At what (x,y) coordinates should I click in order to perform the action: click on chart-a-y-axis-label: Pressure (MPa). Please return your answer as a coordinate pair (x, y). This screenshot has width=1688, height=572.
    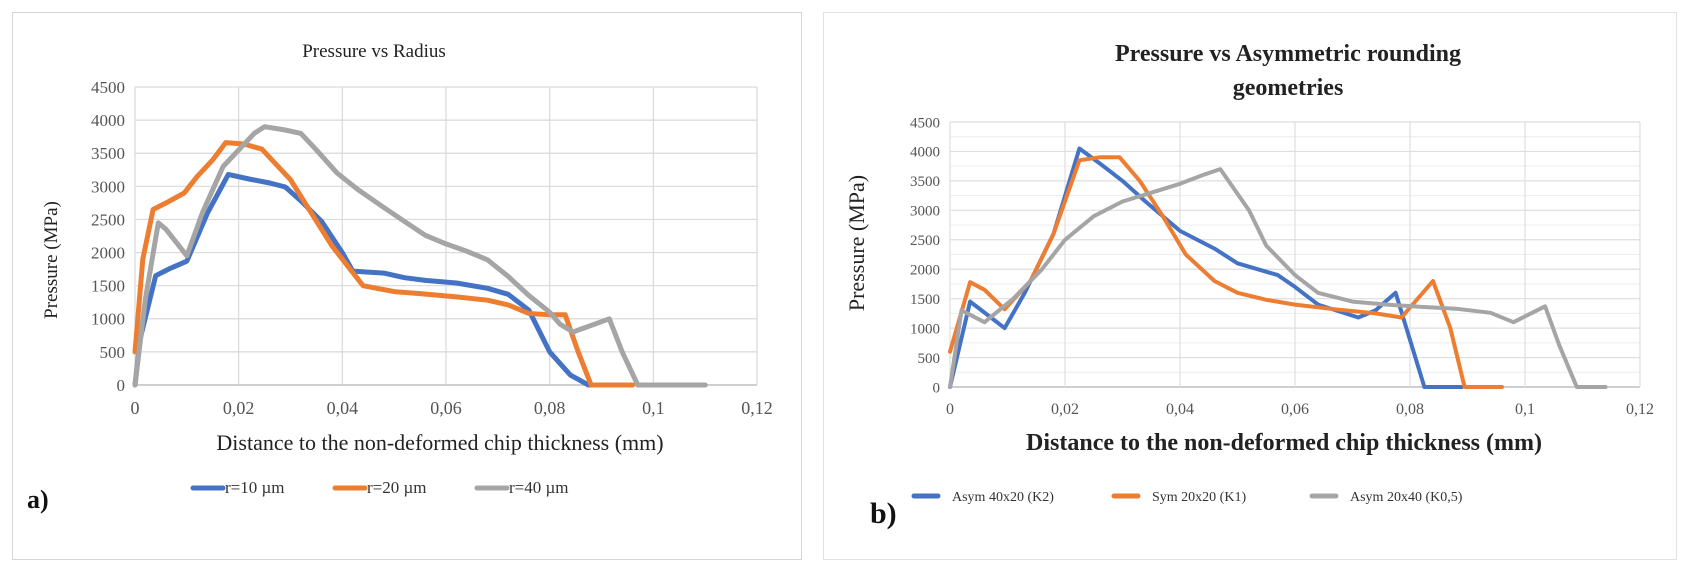
    Looking at the image, I should click on (51, 260).